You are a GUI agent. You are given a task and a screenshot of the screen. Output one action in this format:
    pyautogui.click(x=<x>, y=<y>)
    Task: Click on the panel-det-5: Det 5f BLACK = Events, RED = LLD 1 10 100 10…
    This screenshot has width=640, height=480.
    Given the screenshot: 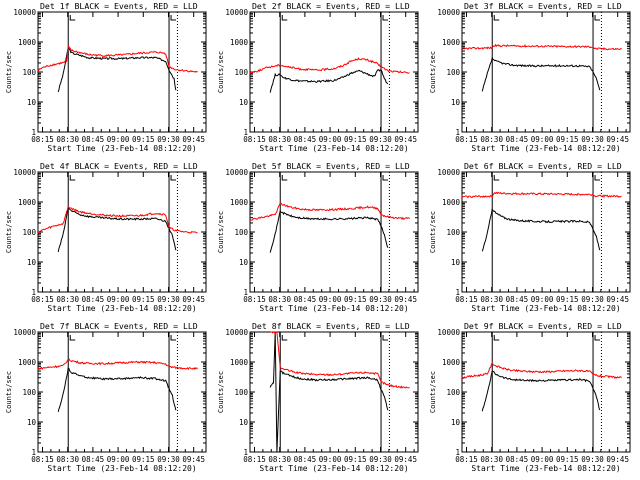 What is the action you would take?
    pyautogui.click(x=318, y=237)
    